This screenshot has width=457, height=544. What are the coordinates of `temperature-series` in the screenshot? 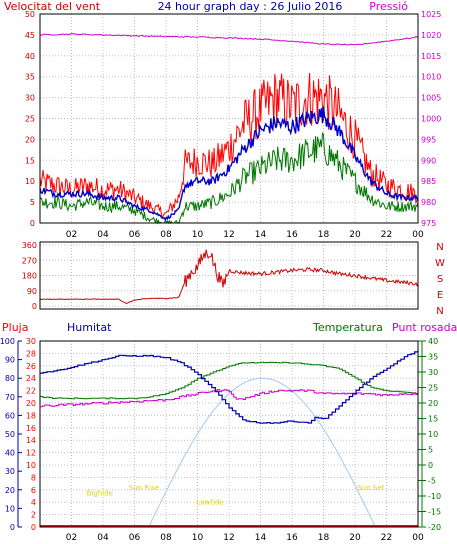 It's located at (229, 380).